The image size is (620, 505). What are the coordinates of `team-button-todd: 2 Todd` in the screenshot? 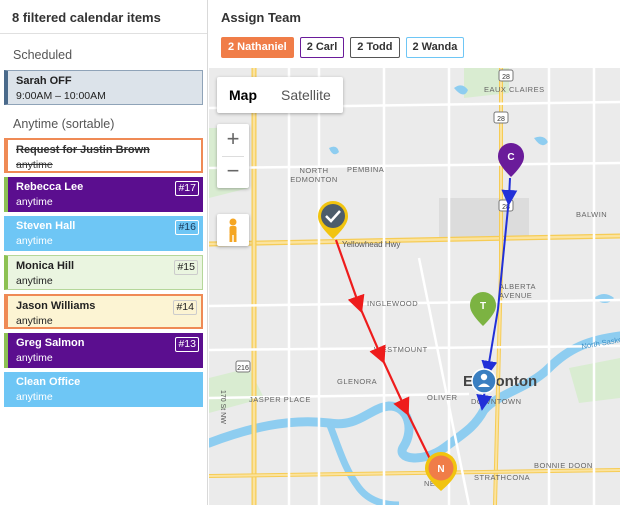 It's located at (375, 47).